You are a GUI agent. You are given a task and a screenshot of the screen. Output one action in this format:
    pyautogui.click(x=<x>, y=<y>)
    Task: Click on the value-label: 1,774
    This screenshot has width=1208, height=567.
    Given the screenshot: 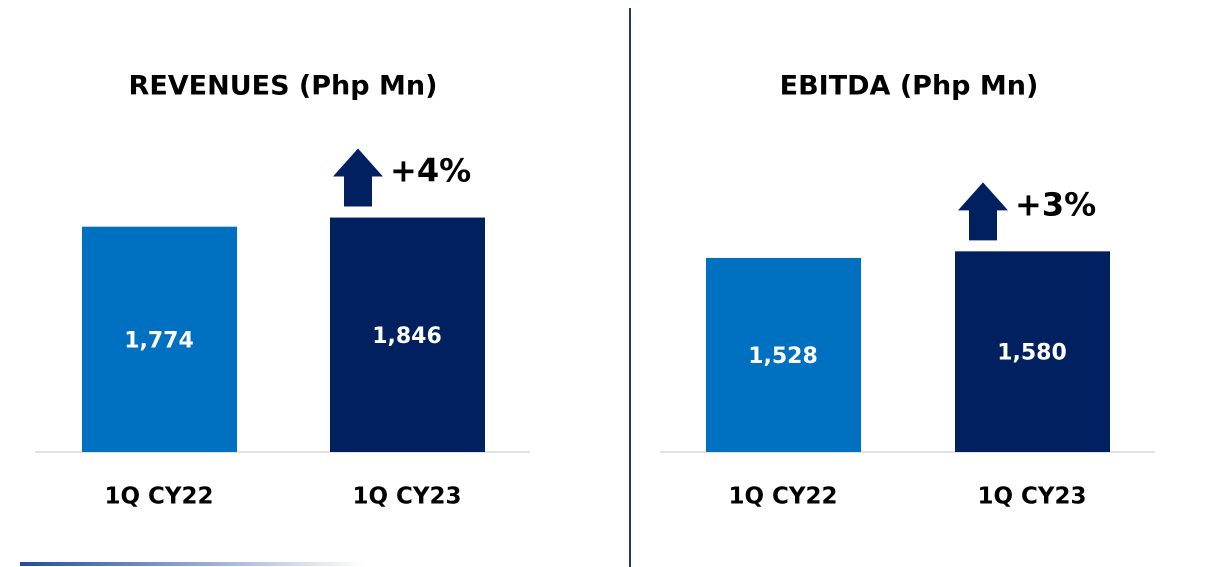 What is the action you would take?
    pyautogui.click(x=159, y=340)
    